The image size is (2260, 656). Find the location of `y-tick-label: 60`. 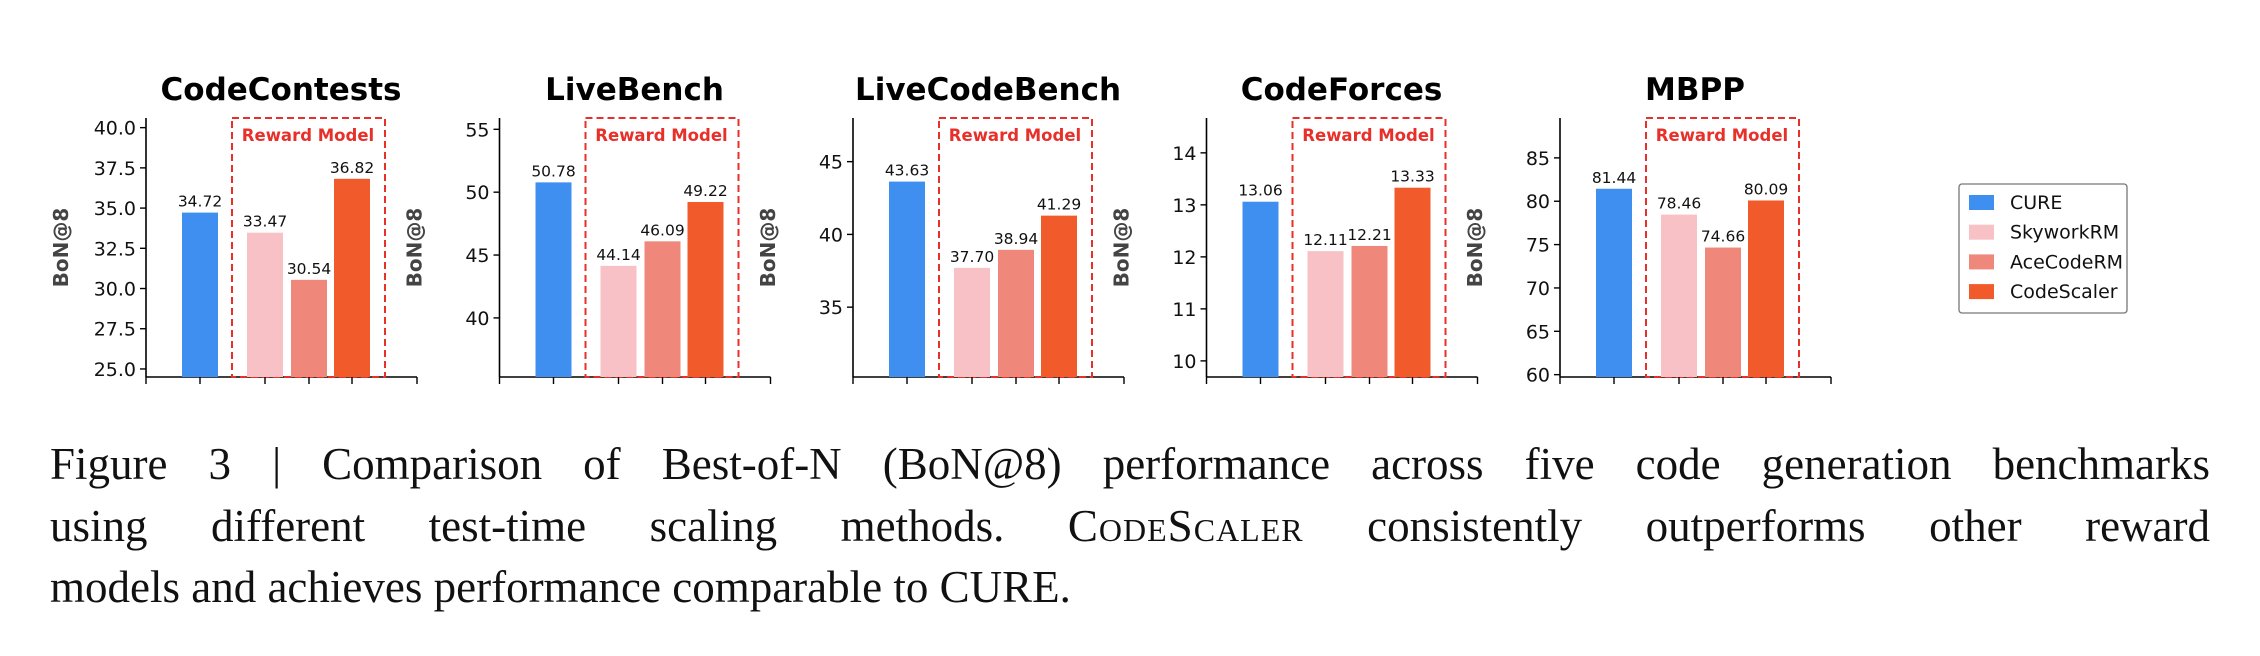

y-tick-label: 60 is located at coordinates (1538, 376).